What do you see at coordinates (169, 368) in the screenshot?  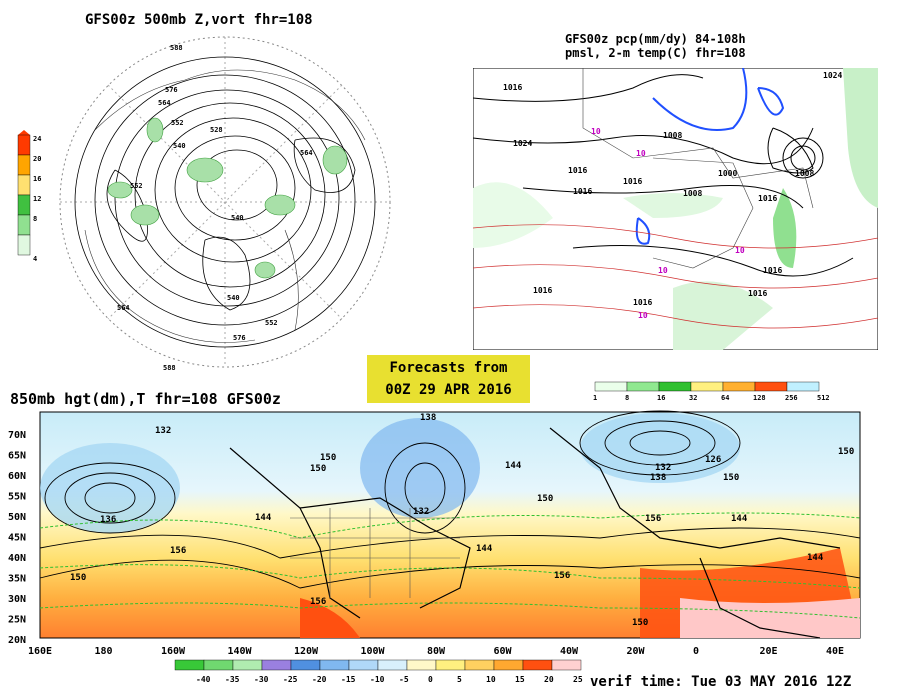 I see `contour-label: 588` at bounding box center [169, 368].